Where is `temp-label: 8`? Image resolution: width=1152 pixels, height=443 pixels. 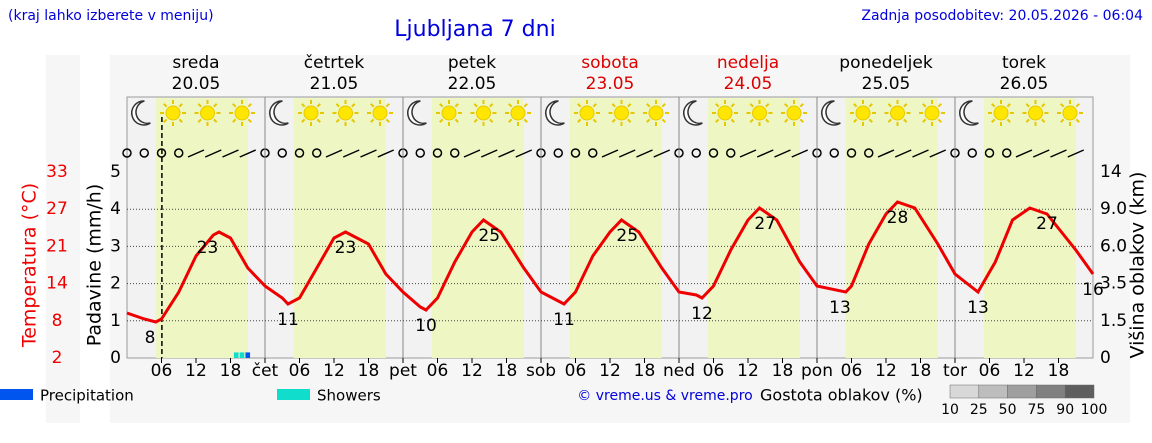
temp-label: 8 is located at coordinates (150, 338).